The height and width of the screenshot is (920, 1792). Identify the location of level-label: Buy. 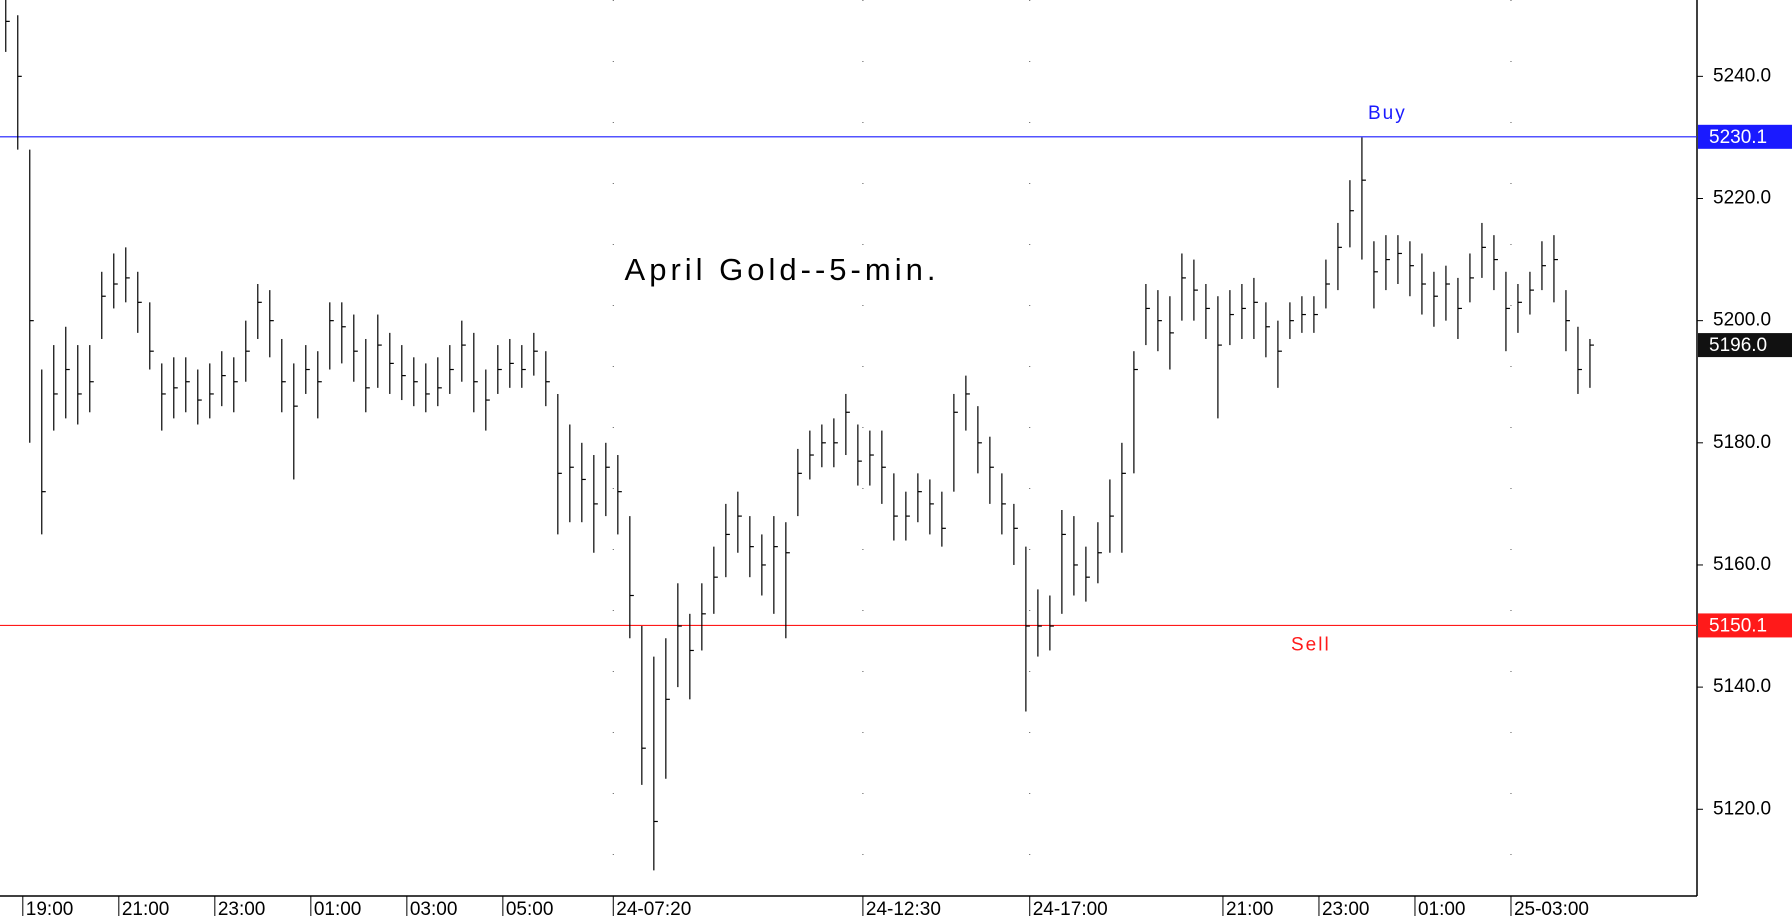
(1387, 113).